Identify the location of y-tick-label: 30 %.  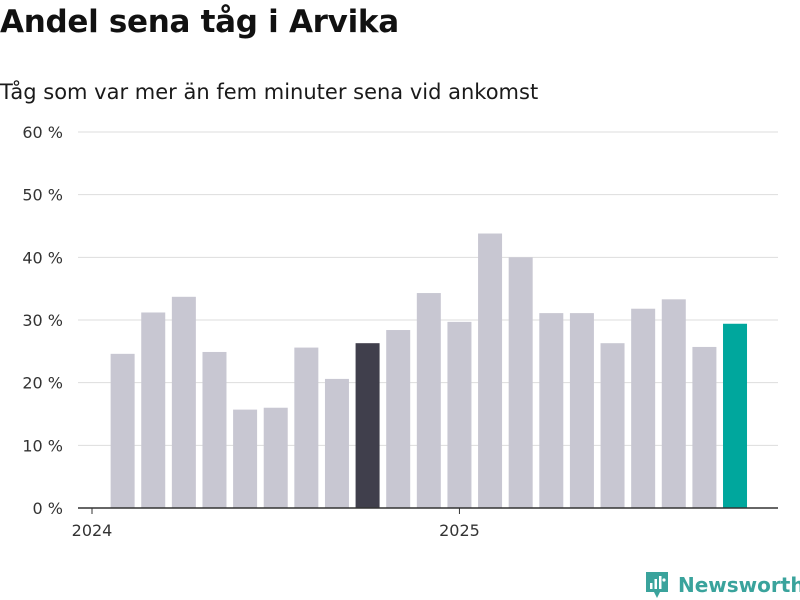
(42, 320).